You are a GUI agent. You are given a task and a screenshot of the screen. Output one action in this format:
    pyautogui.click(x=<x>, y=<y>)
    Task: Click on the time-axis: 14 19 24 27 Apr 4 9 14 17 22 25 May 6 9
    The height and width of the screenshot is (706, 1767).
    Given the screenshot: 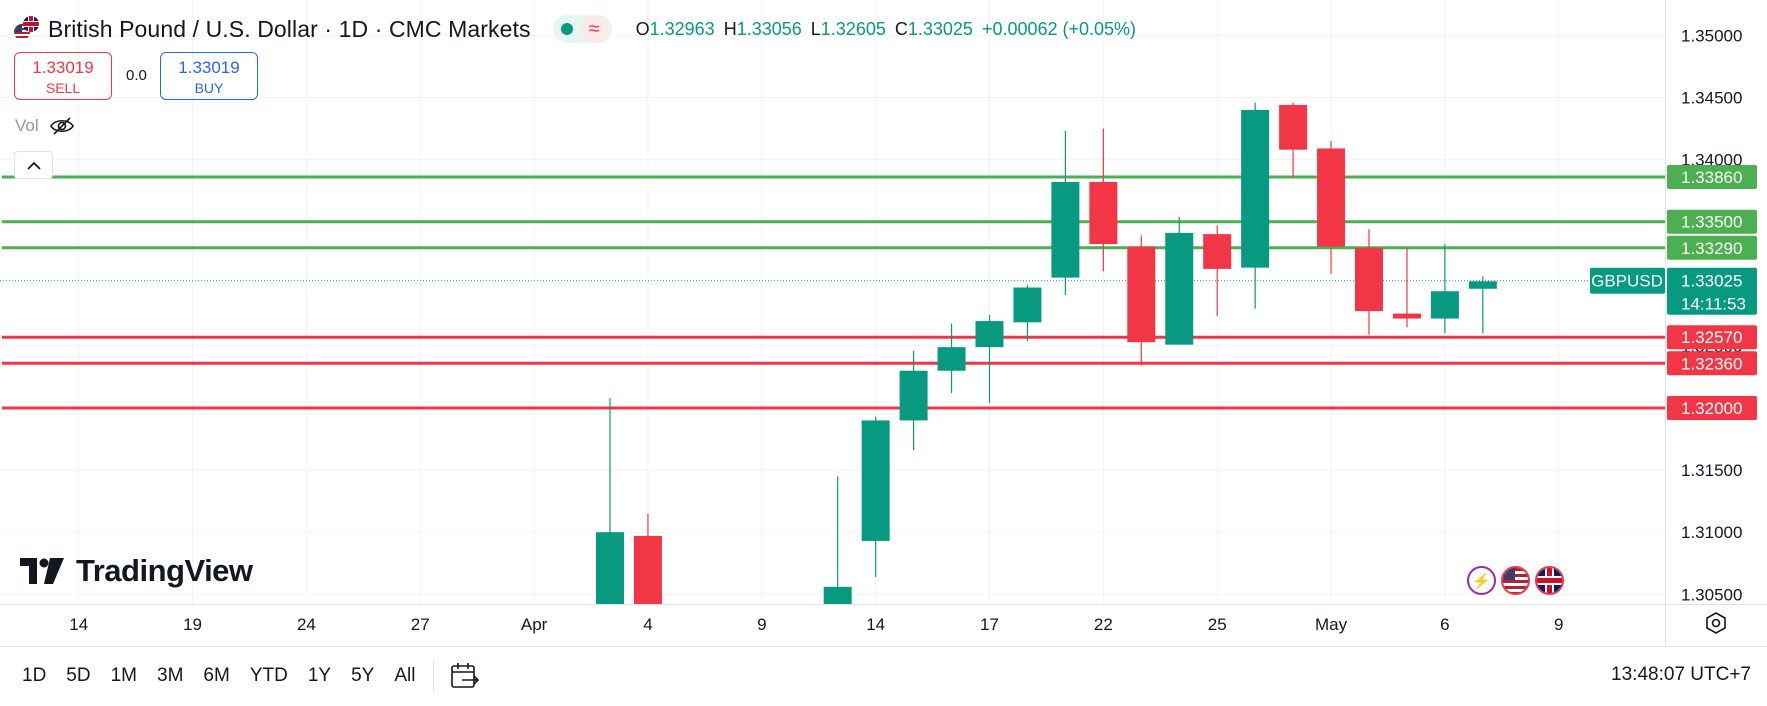 What is the action you would take?
    pyautogui.click(x=816, y=624)
    